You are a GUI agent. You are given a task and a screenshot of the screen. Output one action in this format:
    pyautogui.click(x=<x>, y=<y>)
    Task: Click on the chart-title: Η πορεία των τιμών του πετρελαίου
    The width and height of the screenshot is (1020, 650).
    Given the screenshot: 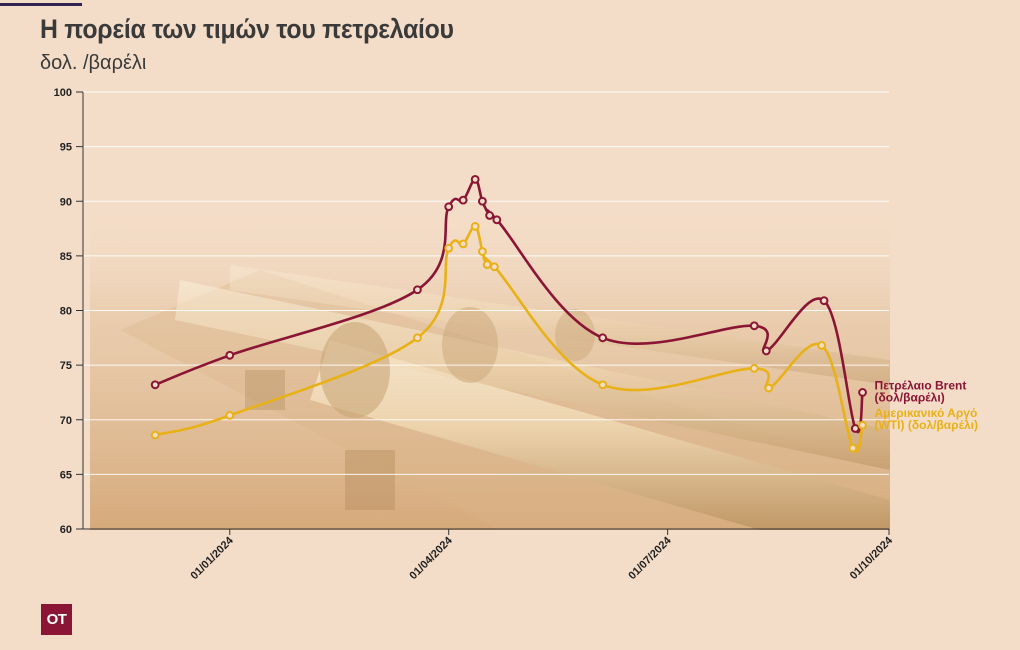 What is the action you would take?
    pyautogui.click(x=247, y=29)
    